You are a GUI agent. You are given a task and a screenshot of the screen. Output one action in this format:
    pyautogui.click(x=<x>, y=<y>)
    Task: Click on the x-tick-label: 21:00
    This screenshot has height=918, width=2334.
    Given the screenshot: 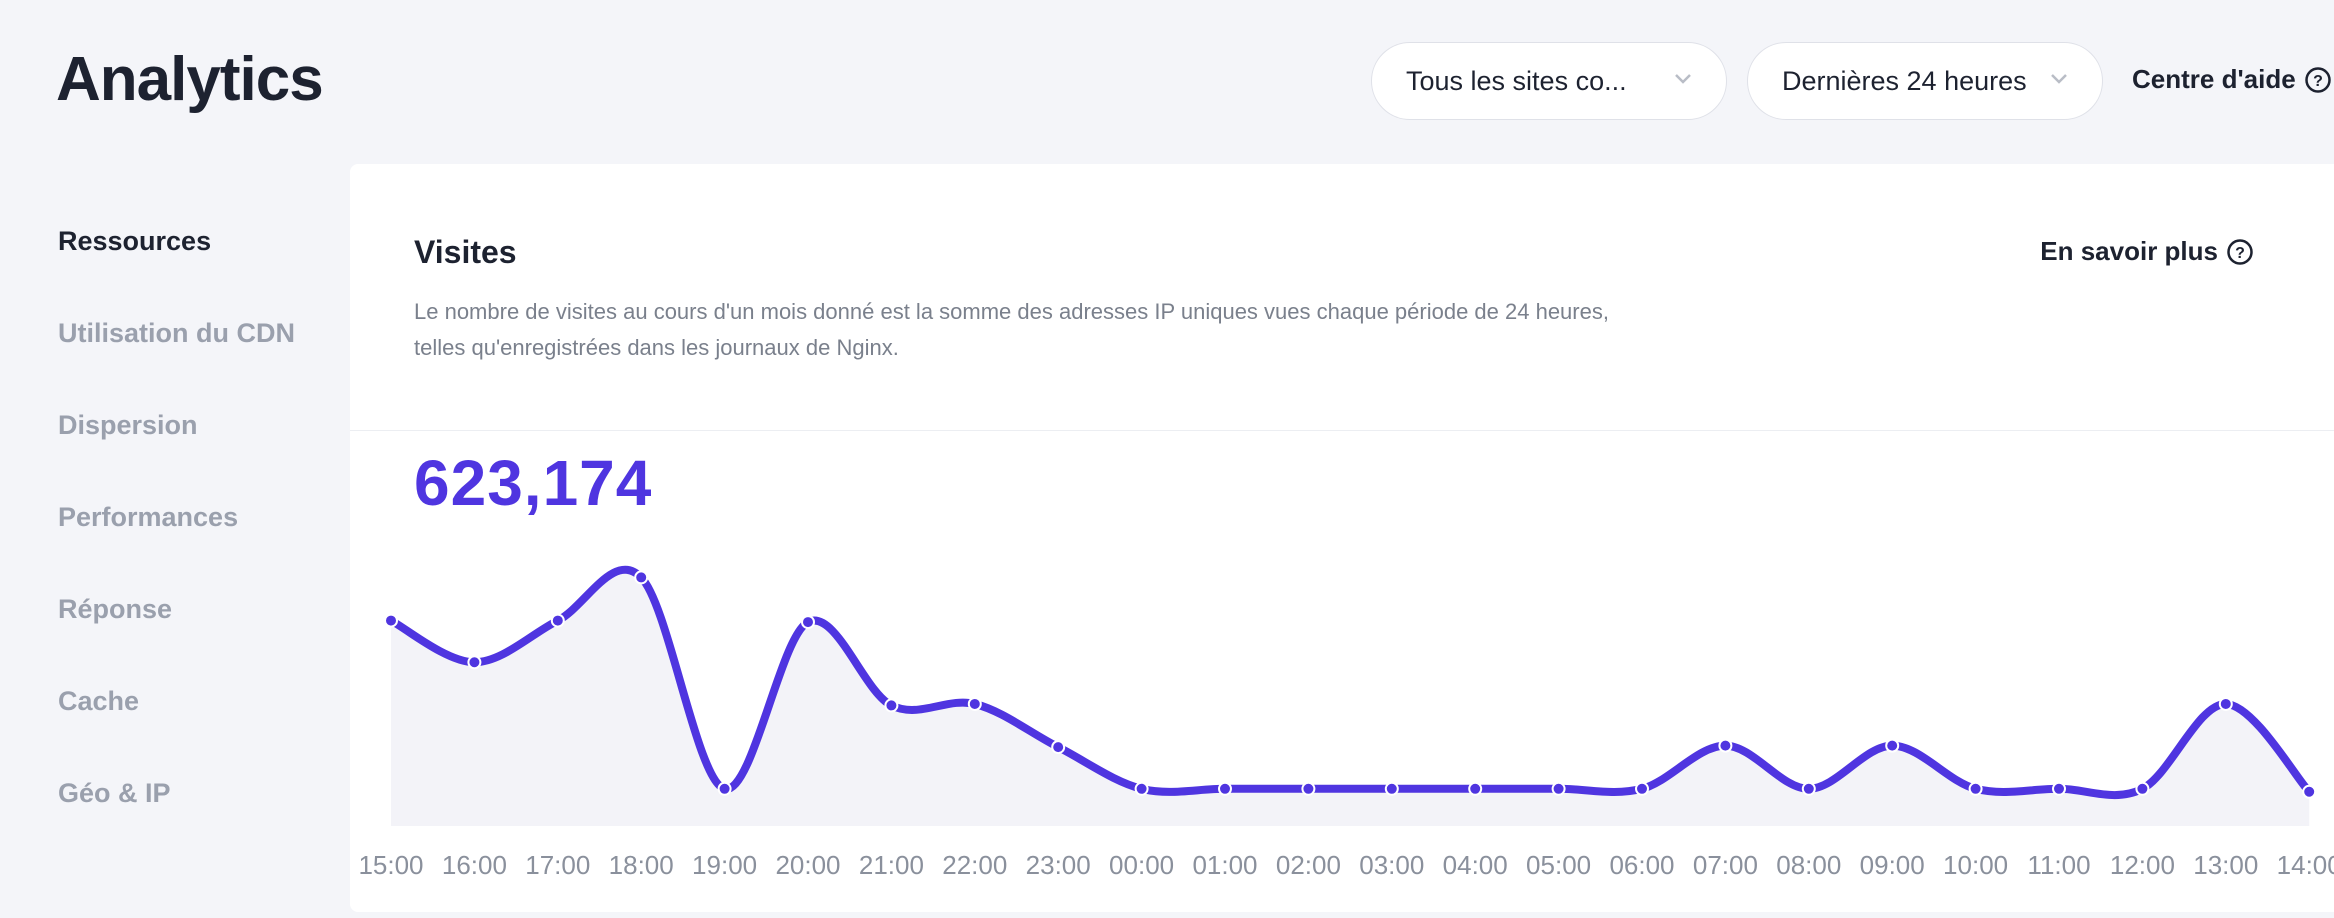 What is the action you would take?
    pyautogui.click(x=891, y=865)
    